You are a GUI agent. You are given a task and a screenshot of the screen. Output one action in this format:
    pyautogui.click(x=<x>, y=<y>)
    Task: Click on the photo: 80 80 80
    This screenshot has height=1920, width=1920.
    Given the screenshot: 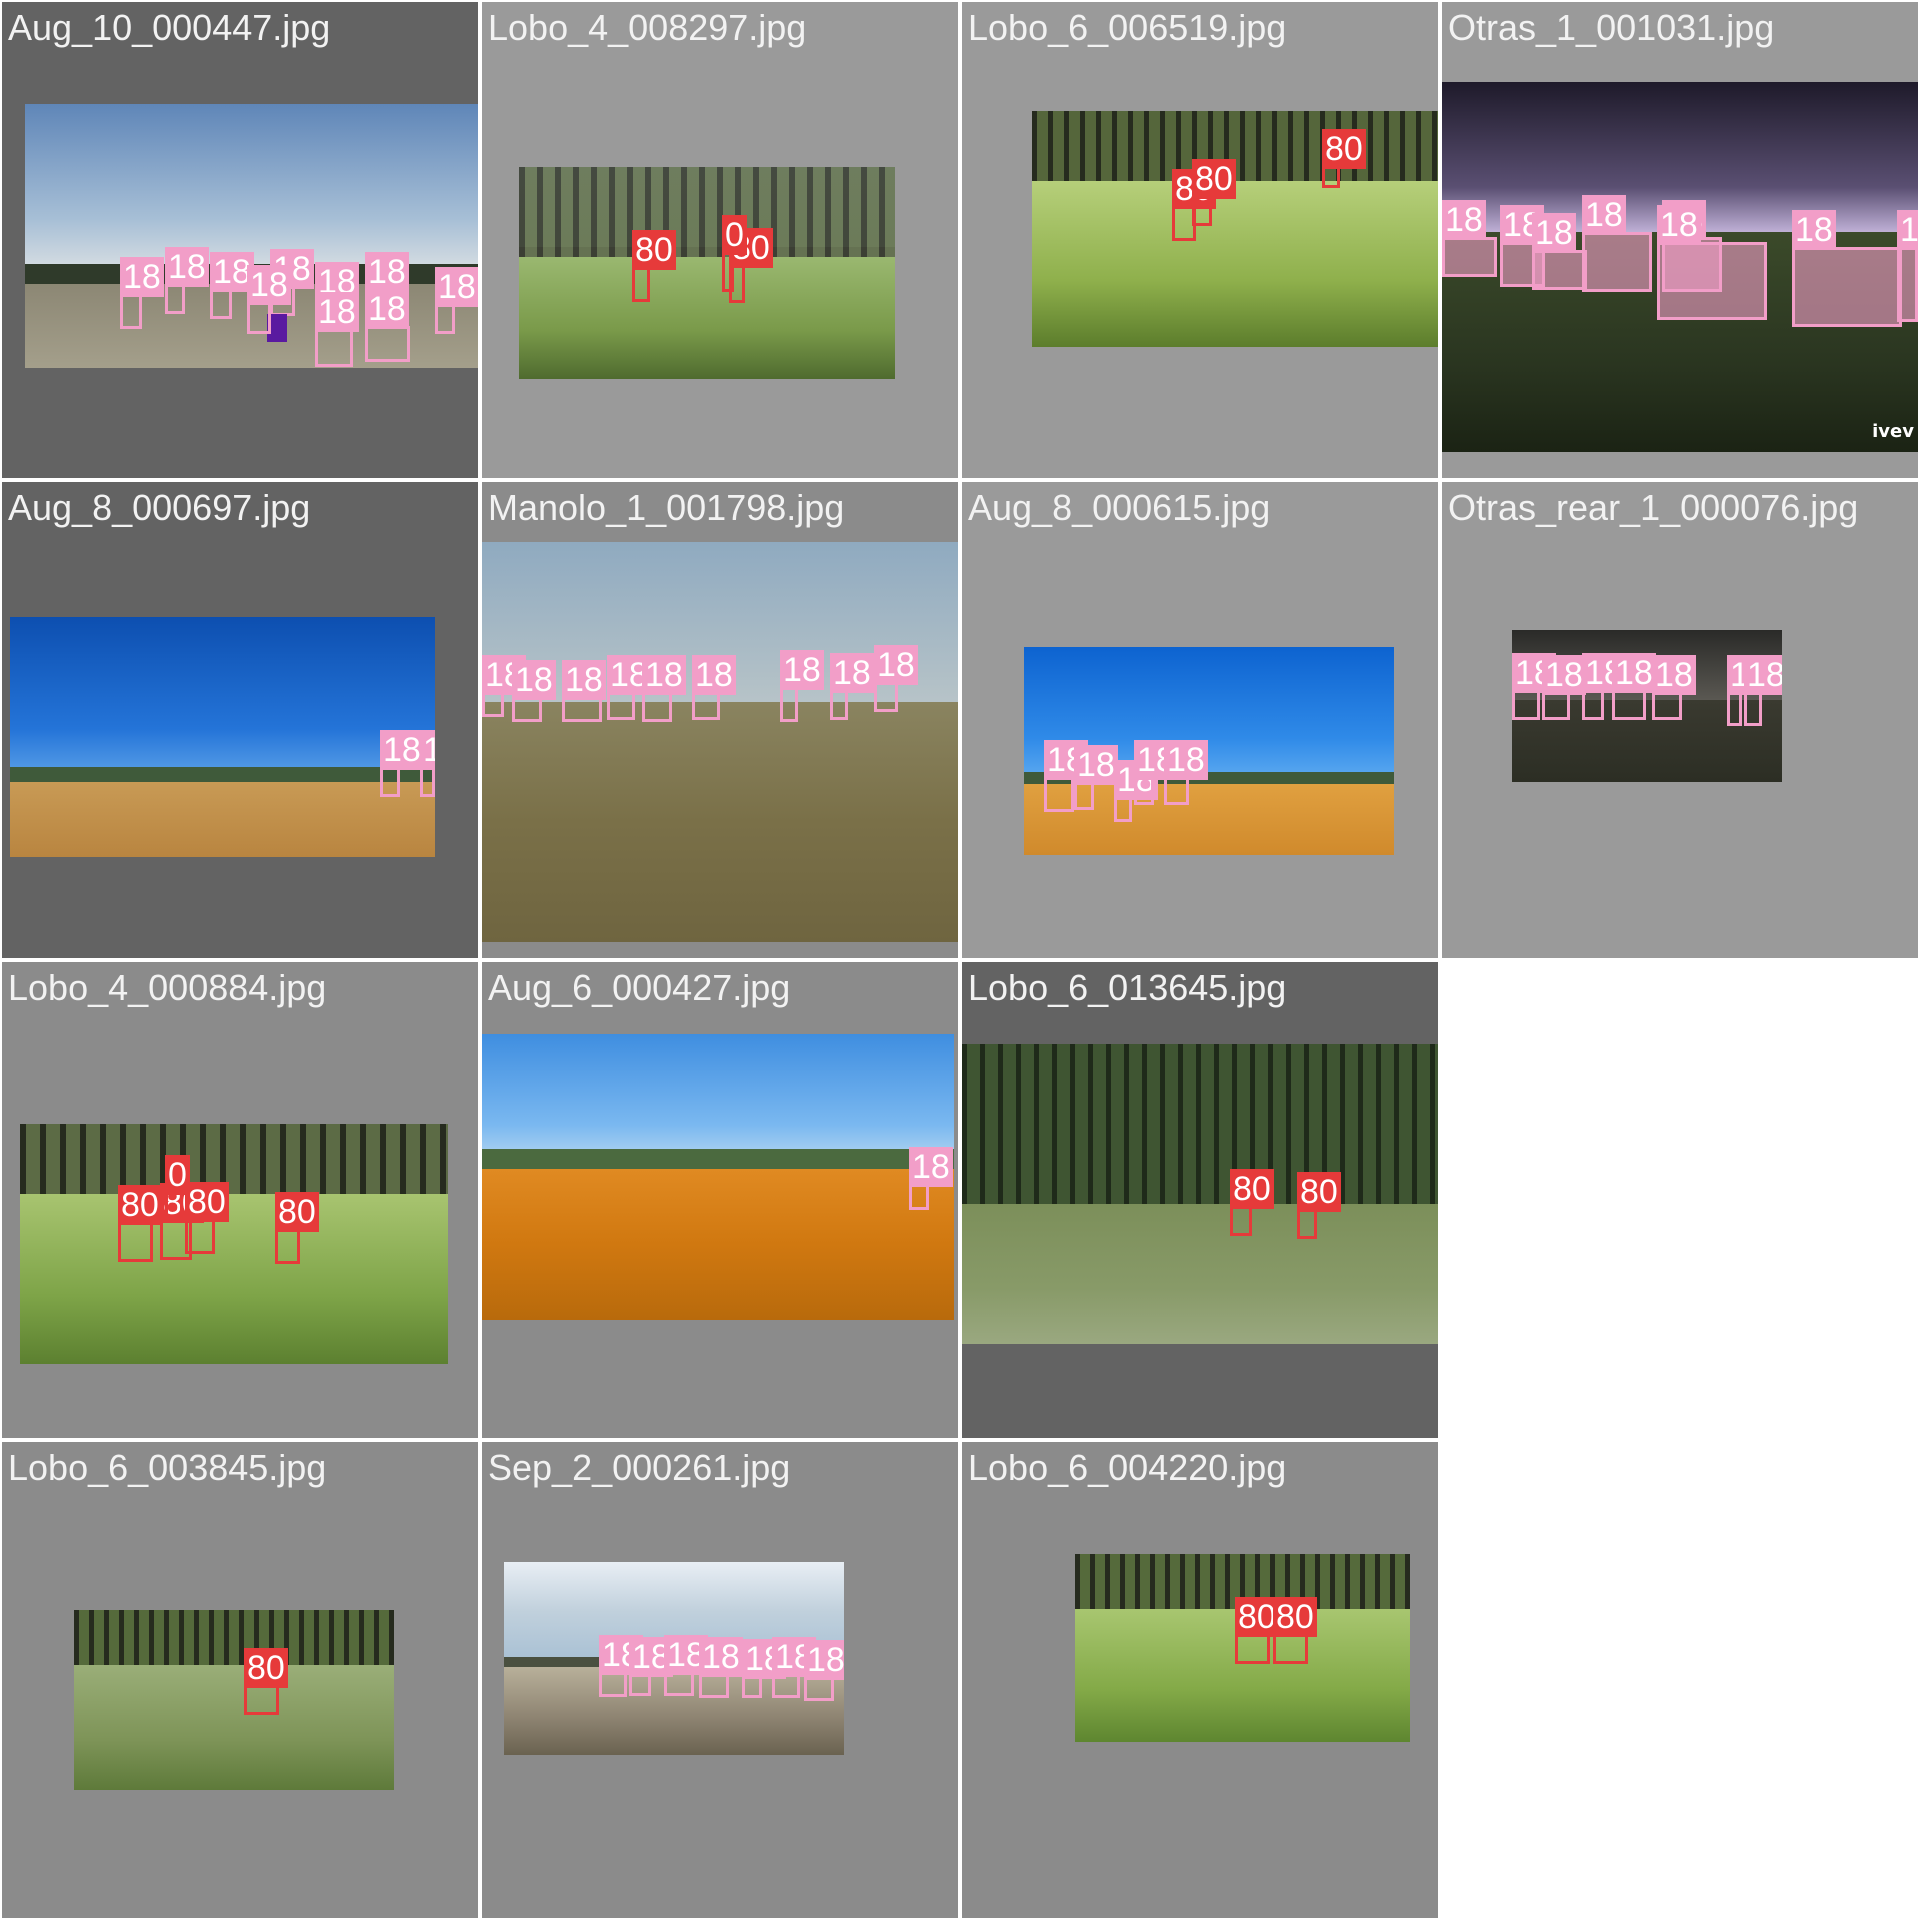 What is the action you would take?
    pyautogui.click(x=1235, y=229)
    